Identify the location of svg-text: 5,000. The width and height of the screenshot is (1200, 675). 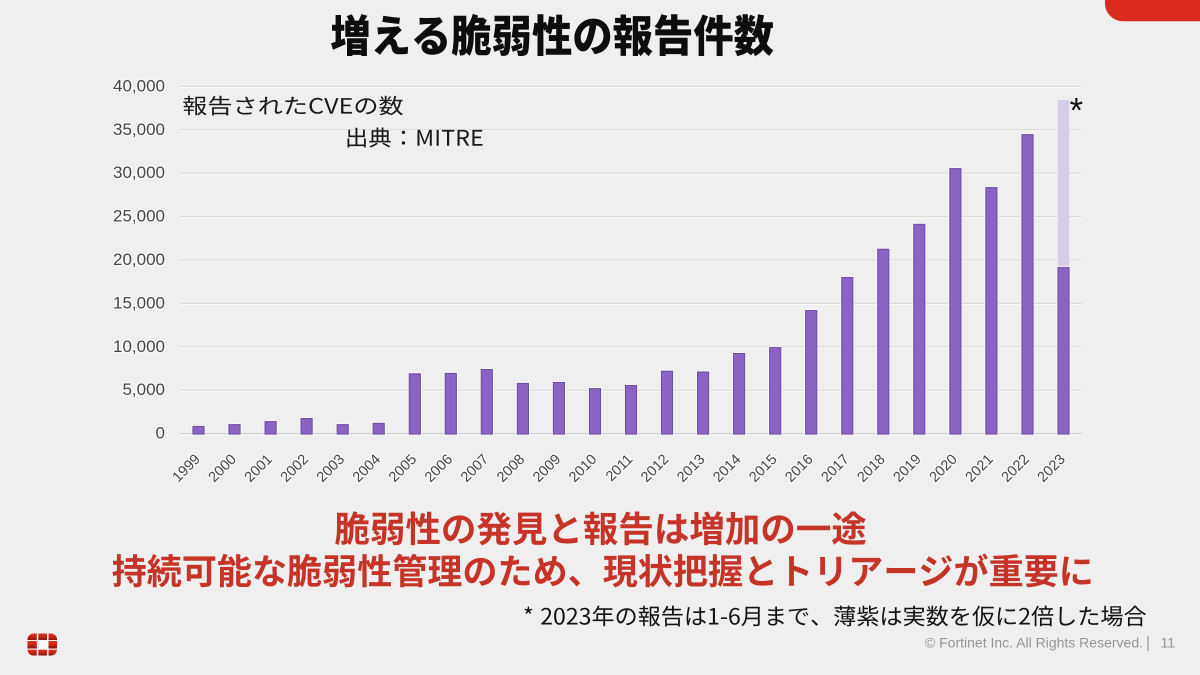
(143, 389).